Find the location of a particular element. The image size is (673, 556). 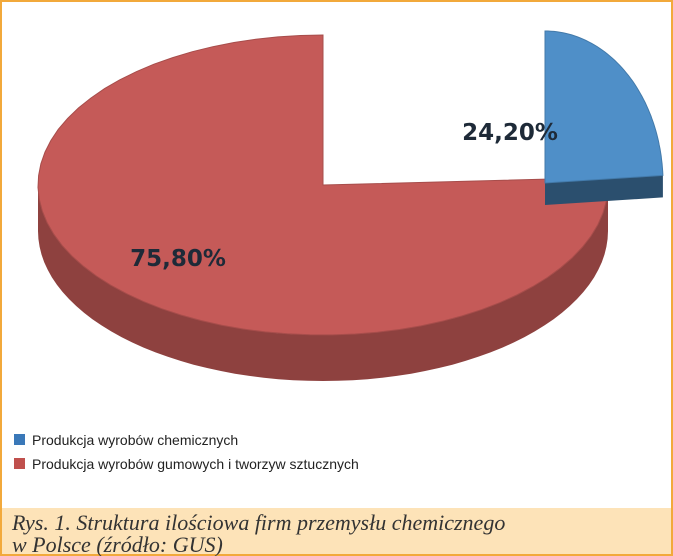

value-label: 24,20% is located at coordinates (510, 133).